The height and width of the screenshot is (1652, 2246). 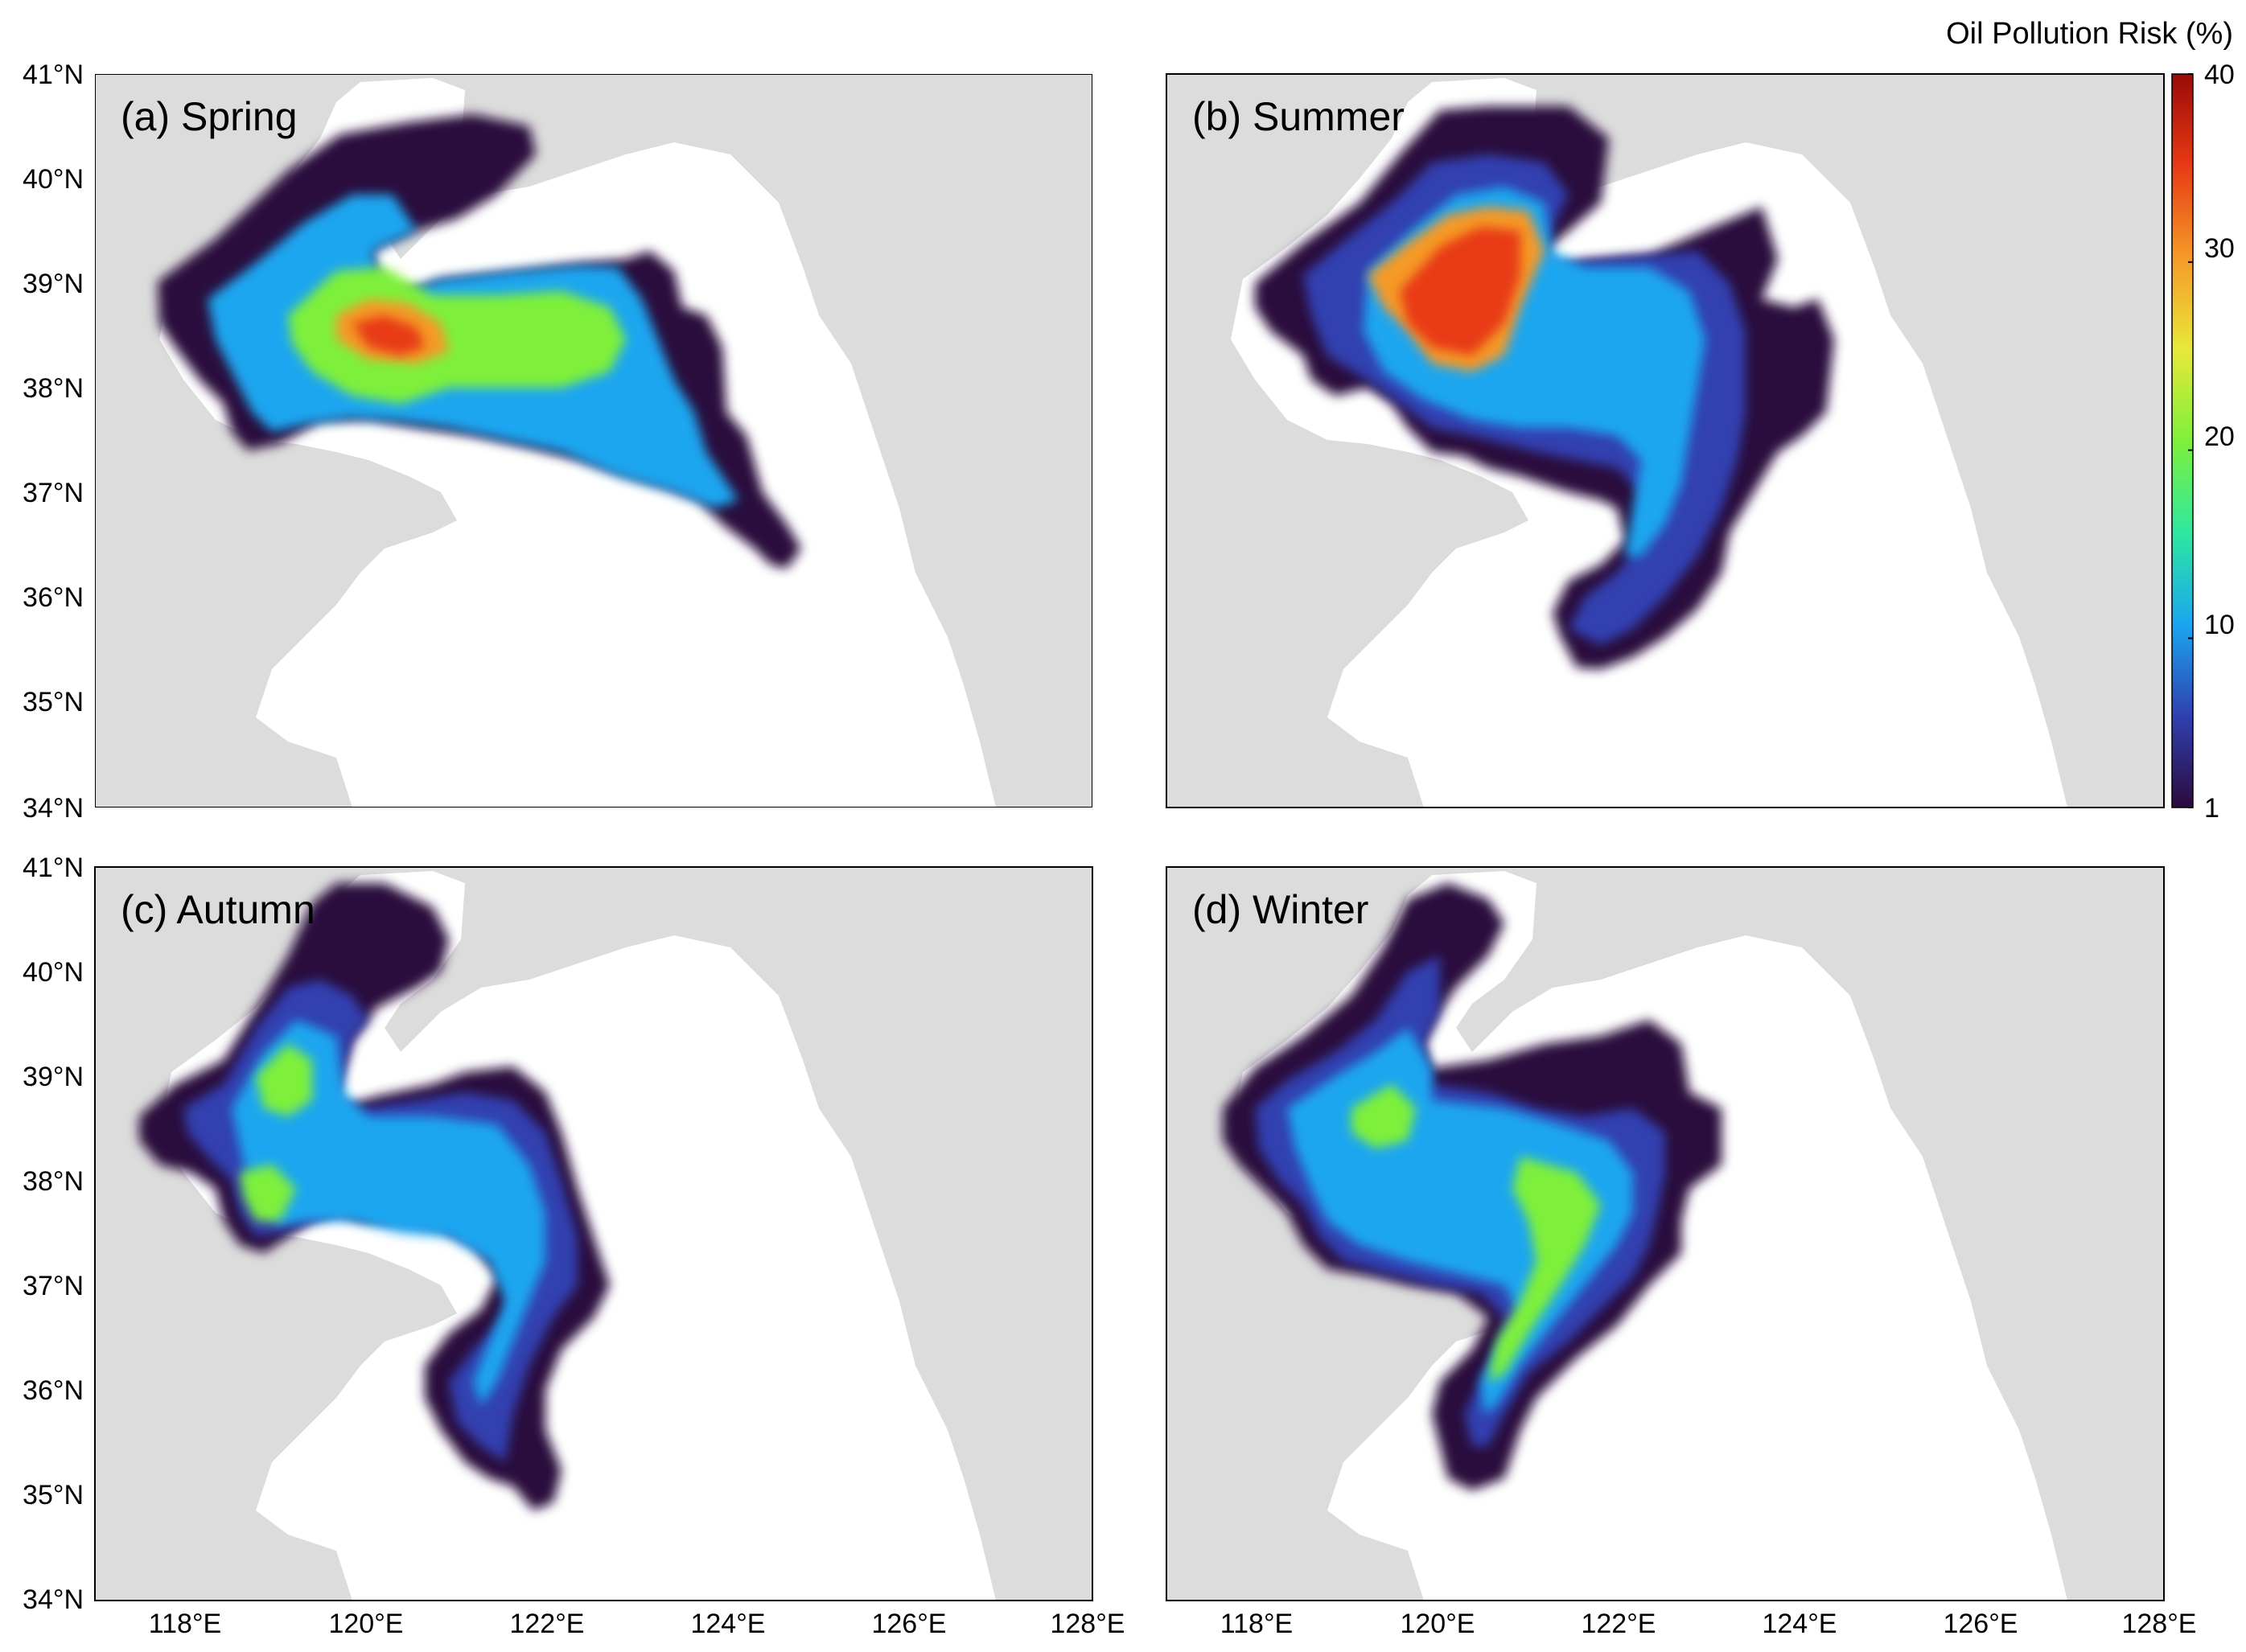 What do you see at coordinates (2090, 420) in the screenshot?
I see `colorbar: Oil Pollution Risk (%) 40 30 20 10 1` at bounding box center [2090, 420].